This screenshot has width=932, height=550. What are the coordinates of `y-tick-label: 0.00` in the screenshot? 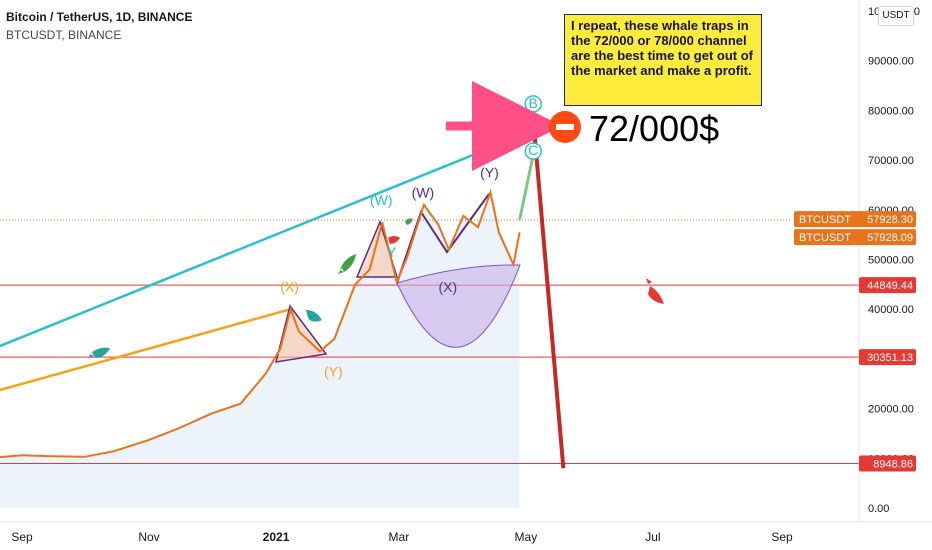 It's located at (878, 509).